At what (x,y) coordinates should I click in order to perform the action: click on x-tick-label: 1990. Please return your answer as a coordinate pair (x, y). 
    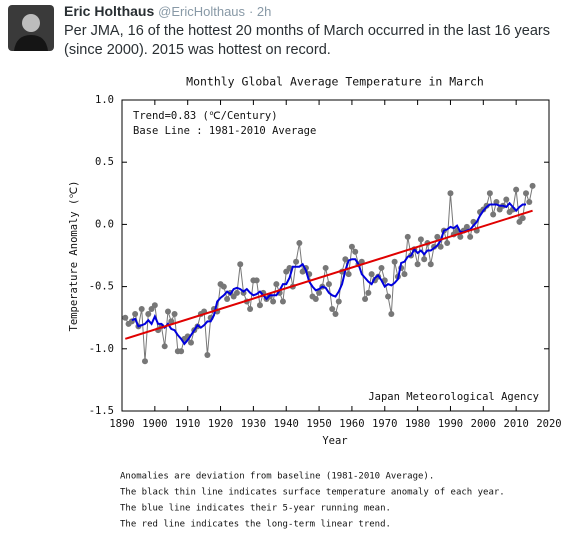
    Looking at the image, I should click on (450, 424).